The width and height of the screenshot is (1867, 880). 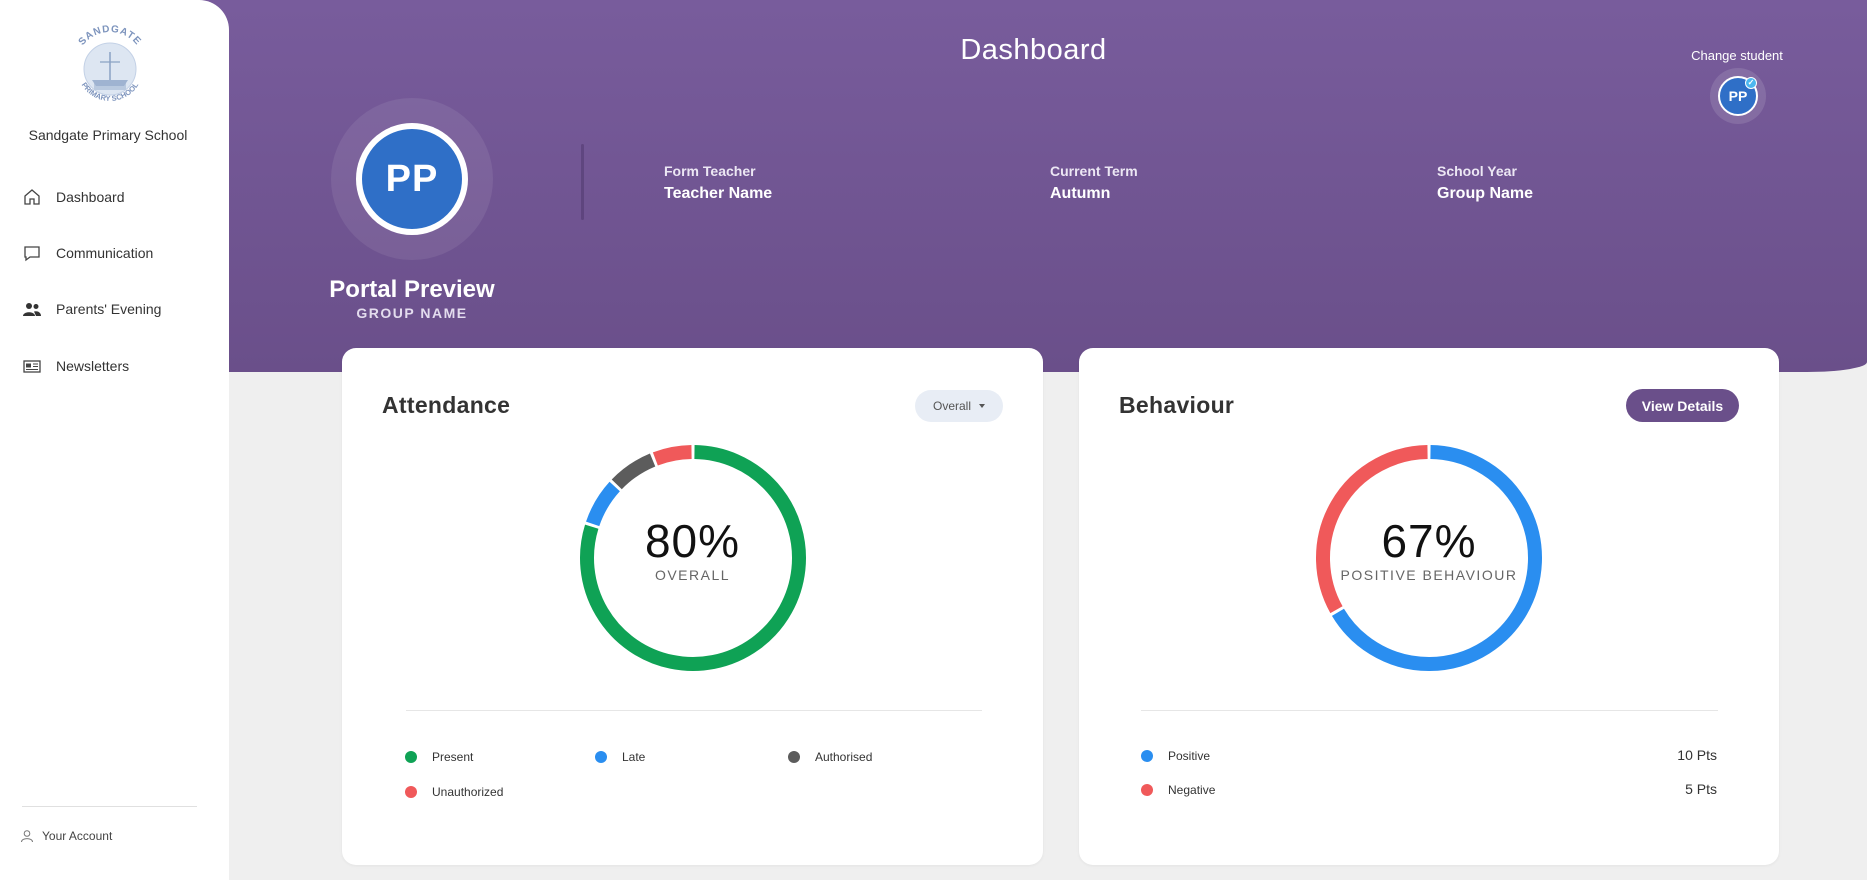 I want to click on user-icon, so click(x=27, y=836).